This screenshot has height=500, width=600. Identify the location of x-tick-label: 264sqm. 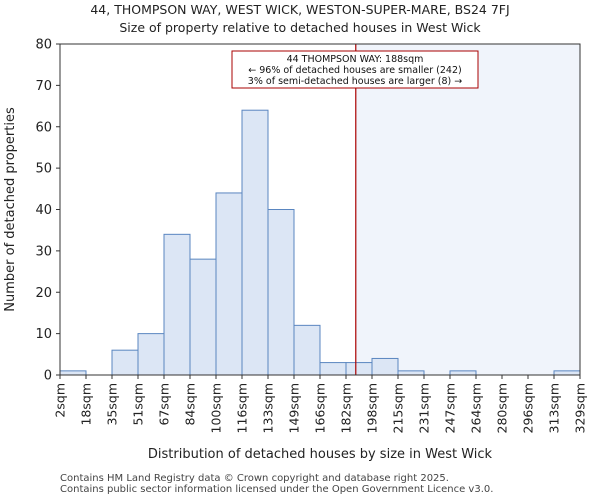
(476, 408).